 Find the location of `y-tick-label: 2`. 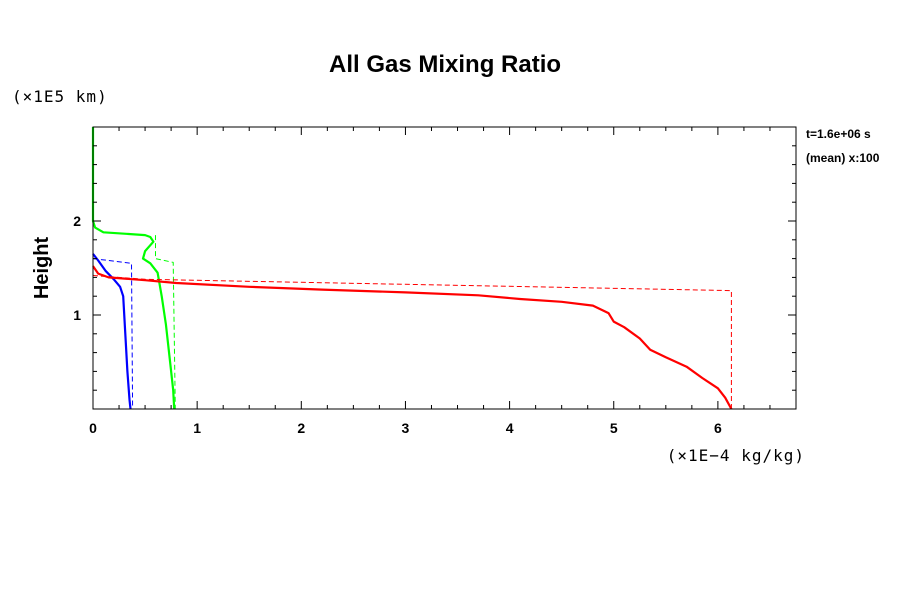

y-tick-label: 2 is located at coordinates (77, 221).